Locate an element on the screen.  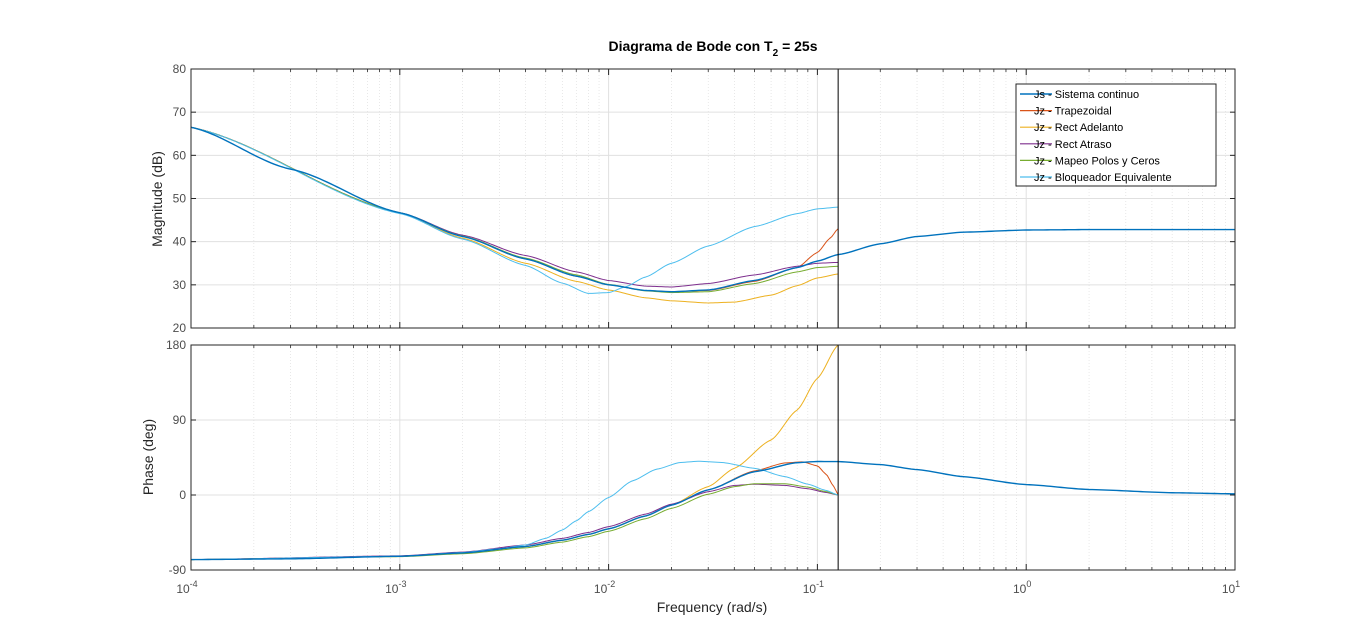
magnitude-ytick-label: 40 is located at coordinates (180, 242).